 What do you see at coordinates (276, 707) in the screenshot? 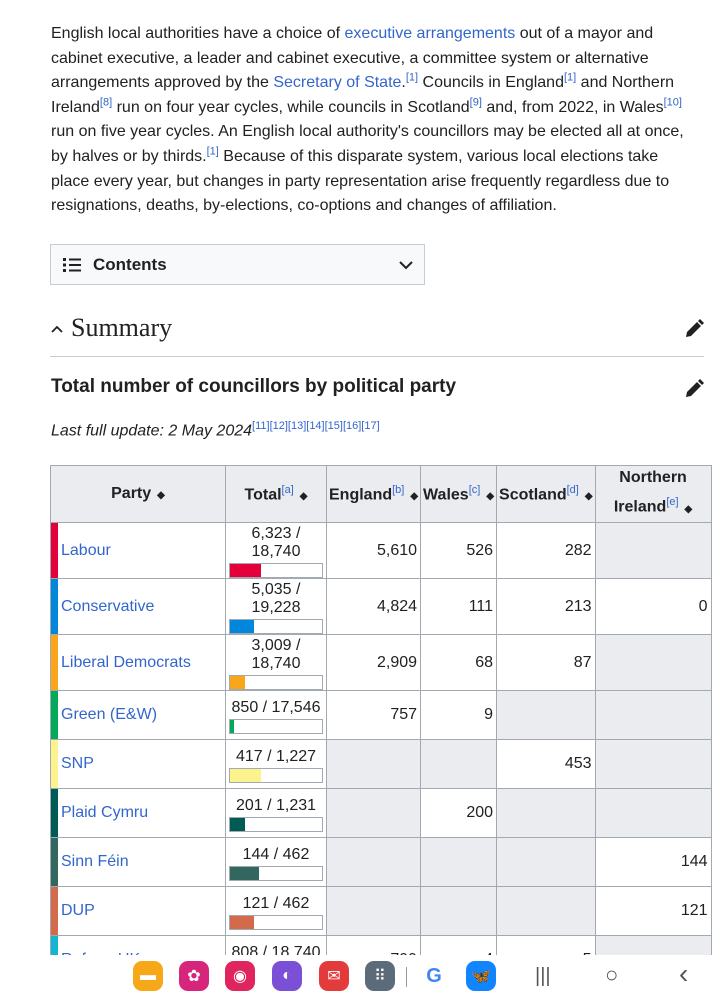
I see `total-value: 850 / 17,546` at bounding box center [276, 707].